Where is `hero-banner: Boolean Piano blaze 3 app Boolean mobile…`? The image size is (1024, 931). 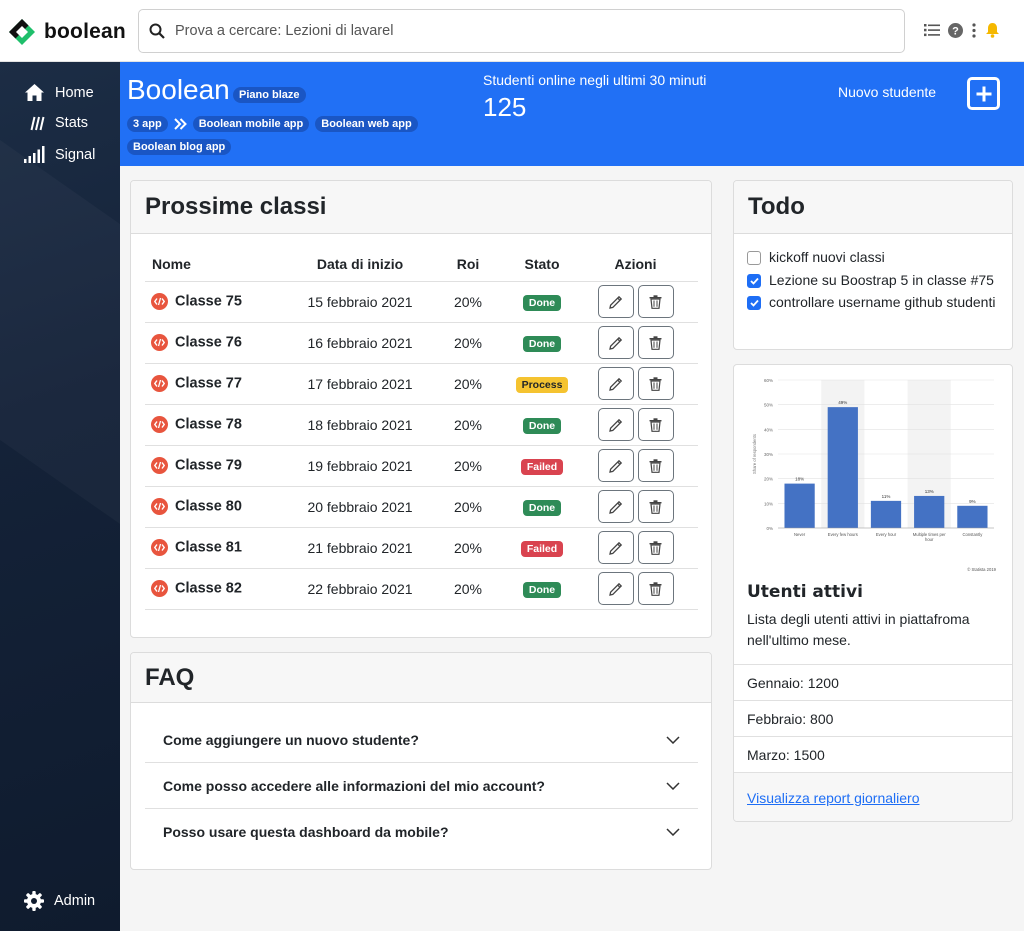
hero-banner: Boolean Piano blaze 3 app Boolean mobile… is located at coordinates (572, 114).